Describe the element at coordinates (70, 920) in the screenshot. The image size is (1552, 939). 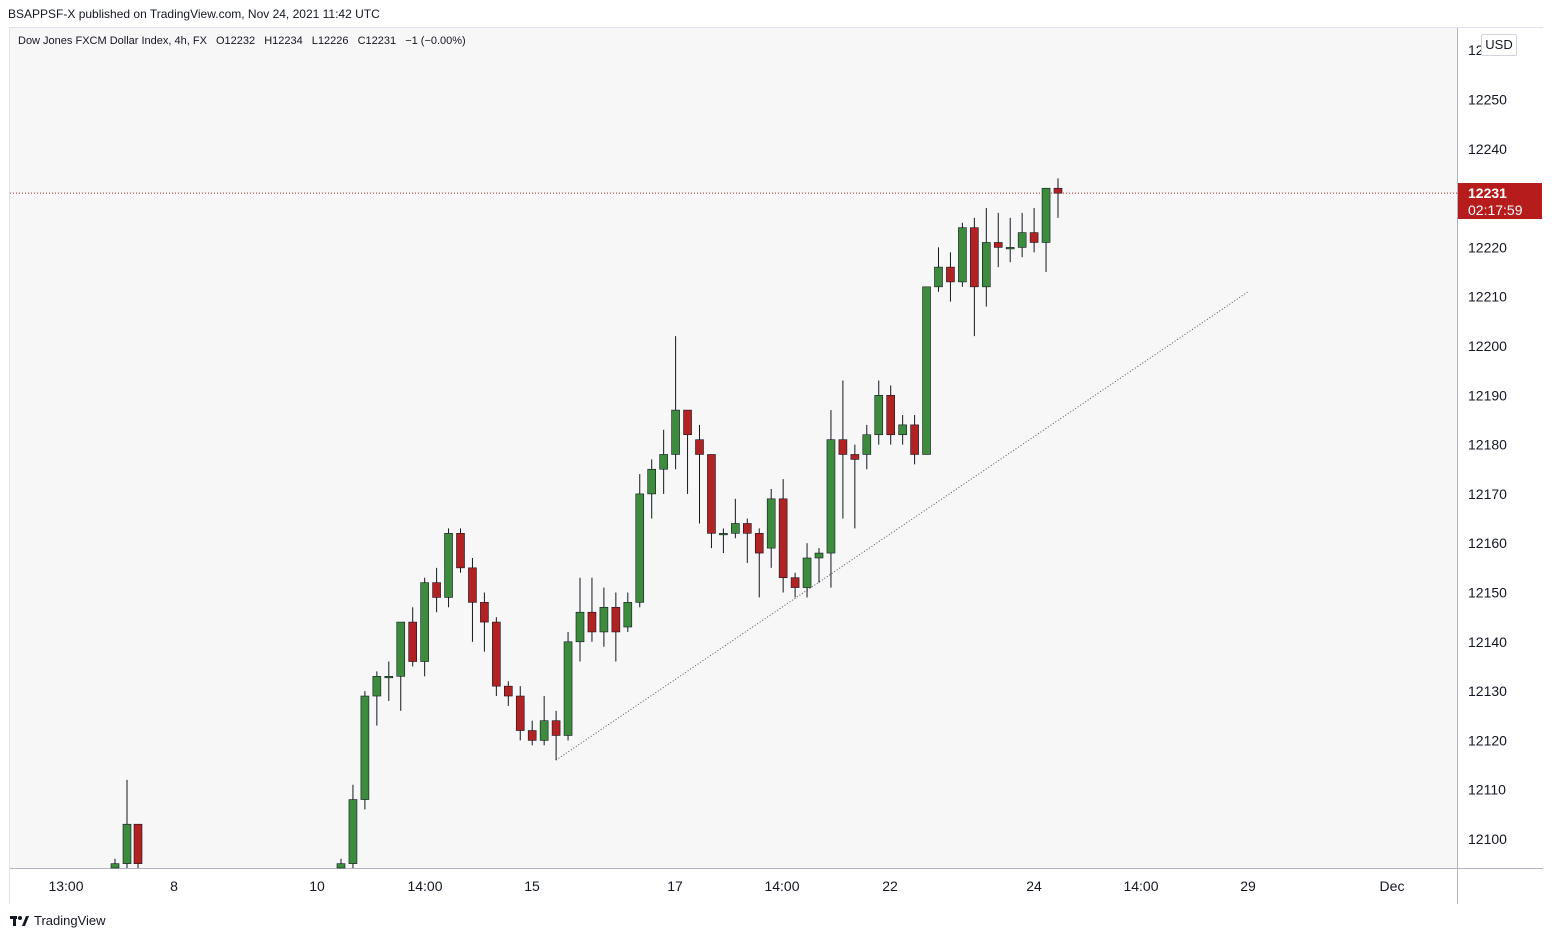
I see `tradingview-brand: TradingView` at that location.